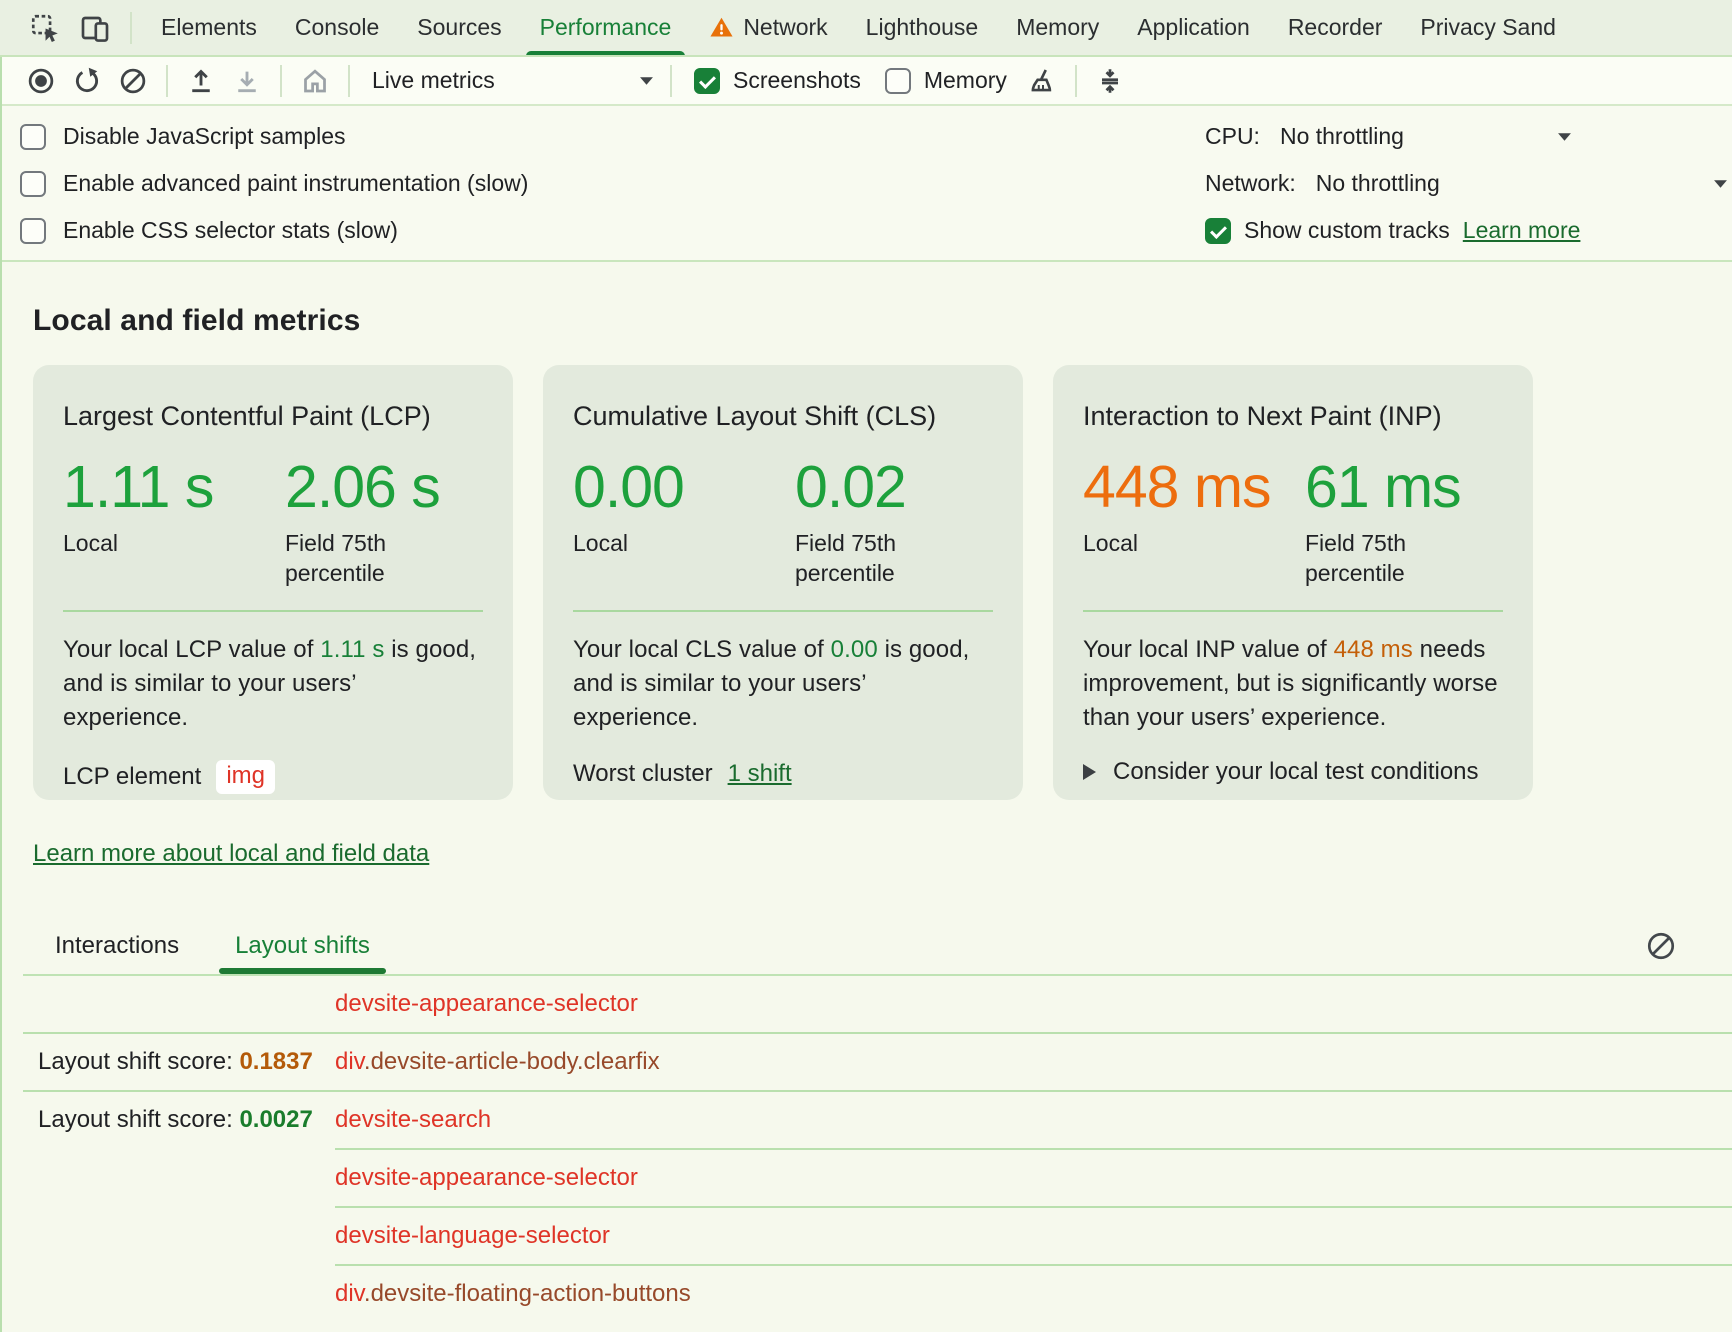  What do you see at coordinates (336, 557) in the screenshot?
I see `field-label: Field 75th percentile` at bounding box center [336, 557].